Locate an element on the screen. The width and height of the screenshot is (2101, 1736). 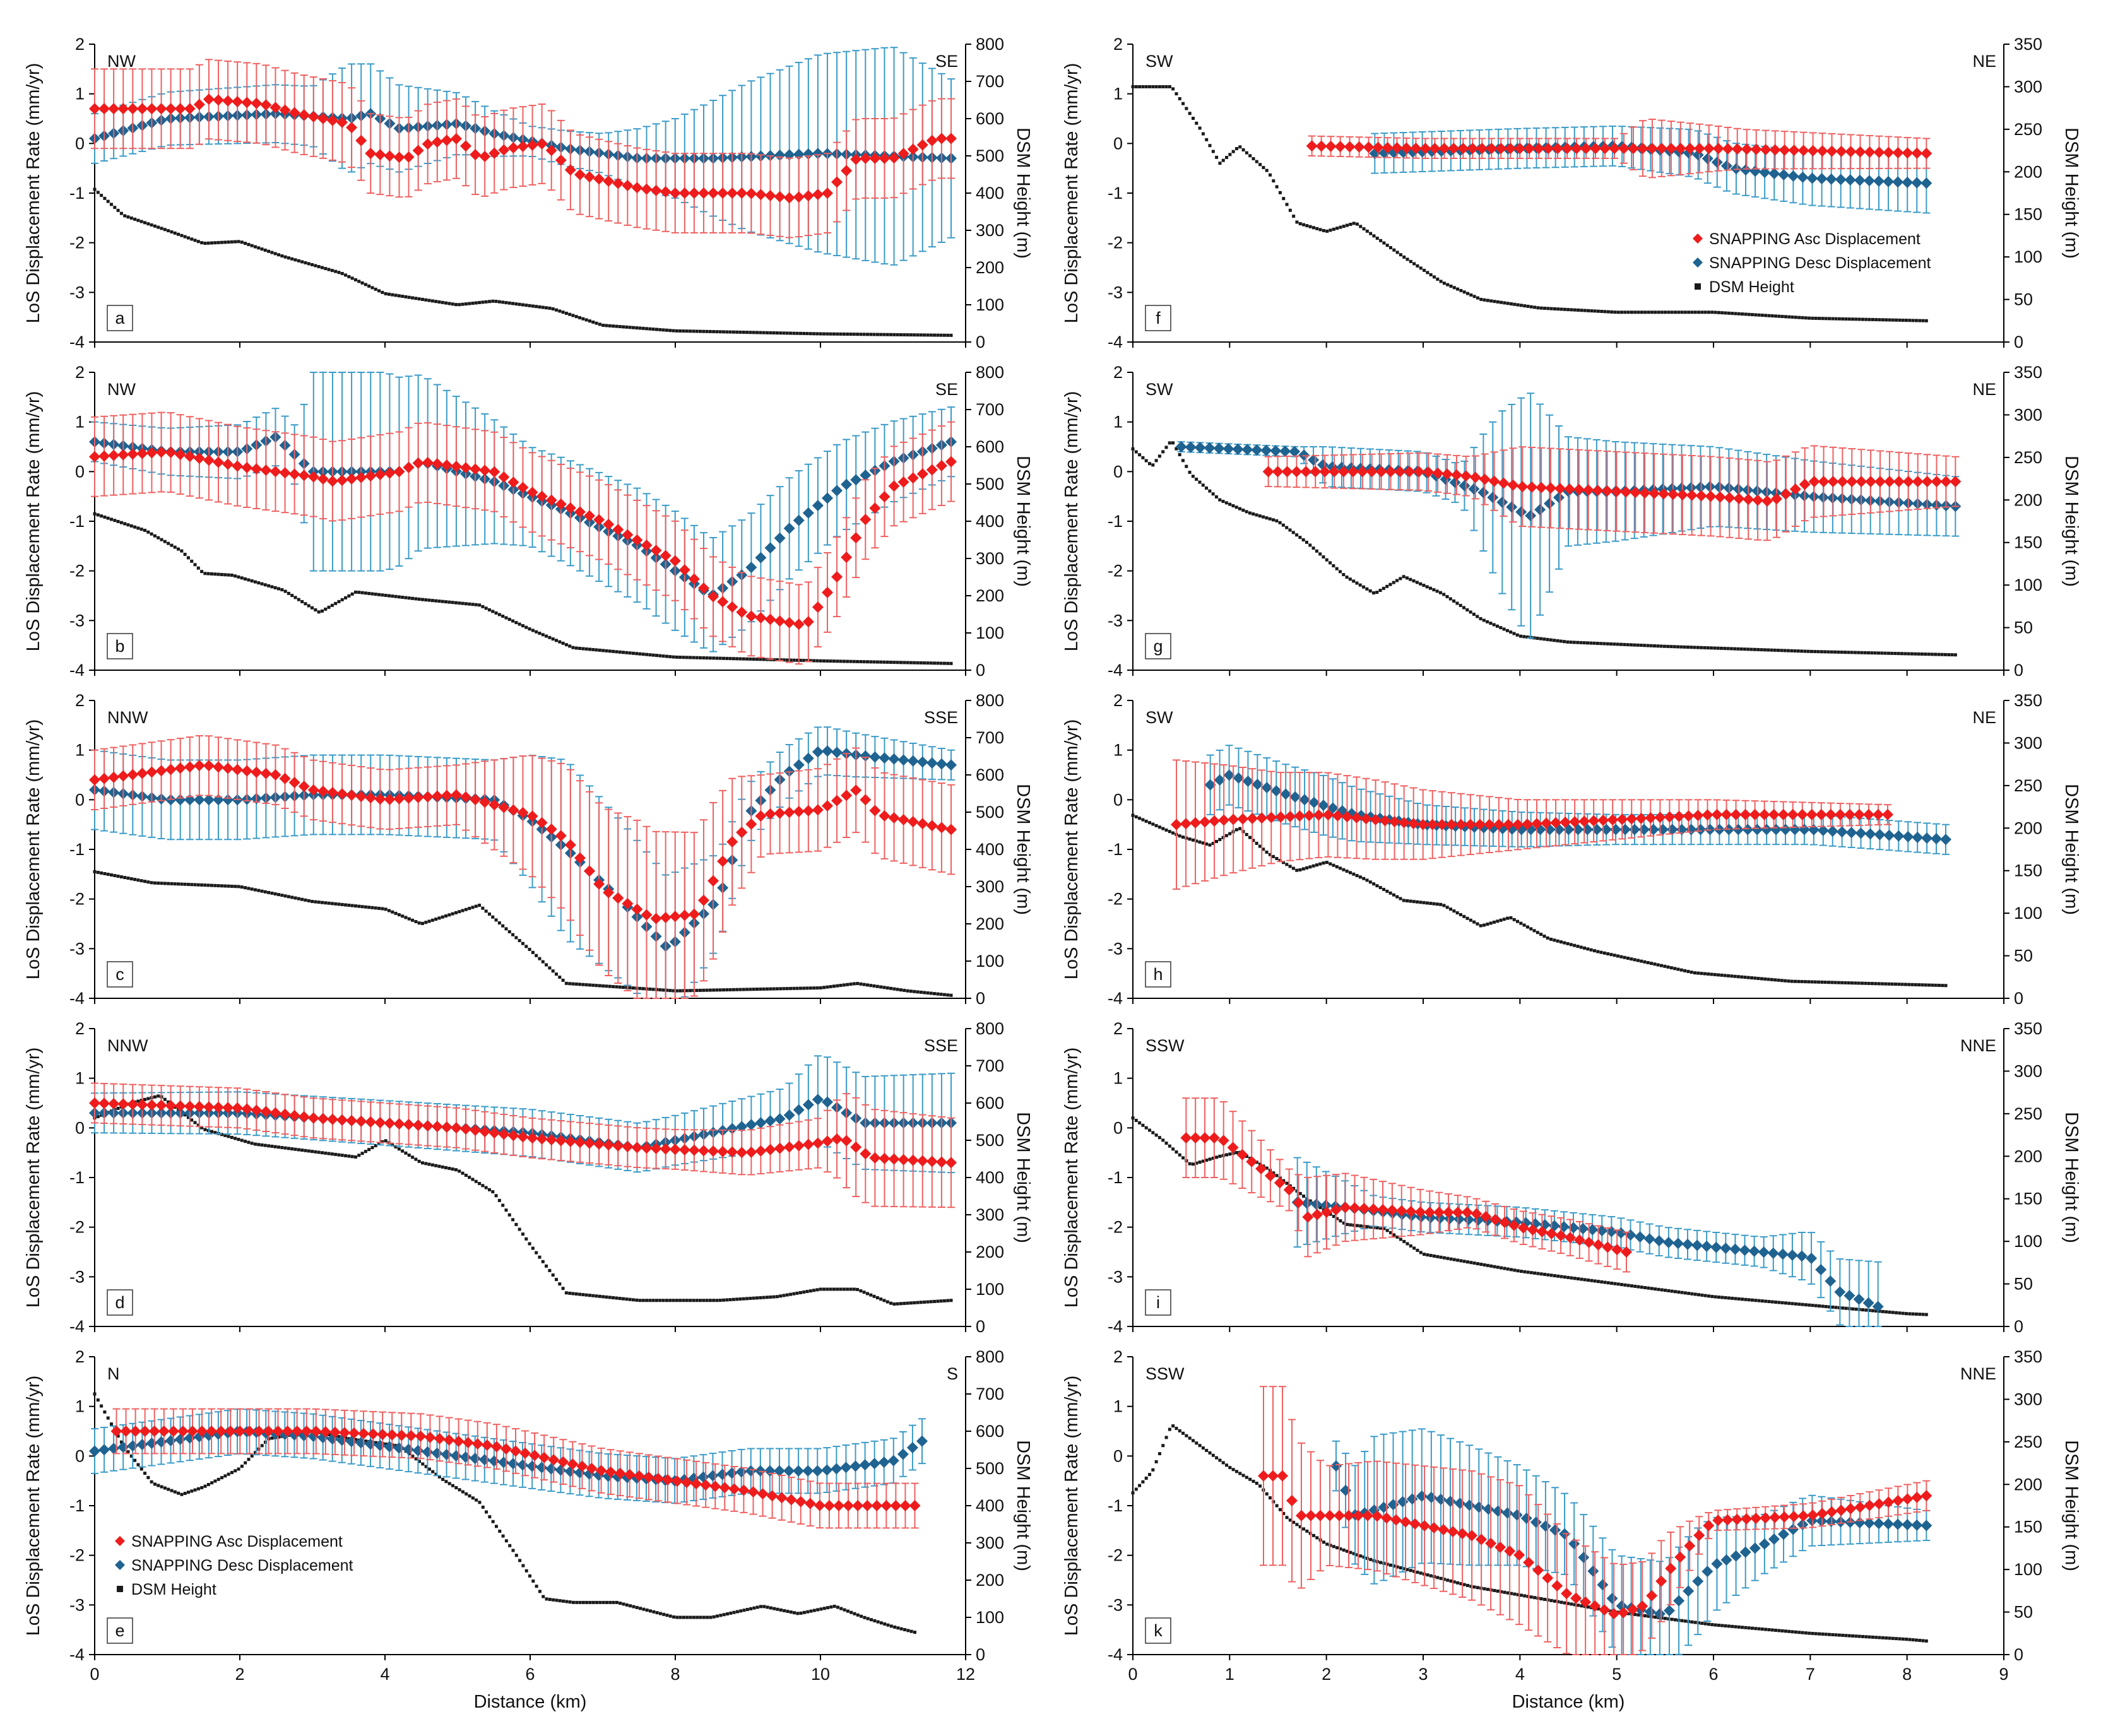
y2-tick-label: 800 is located at coordinates (990, 1356).